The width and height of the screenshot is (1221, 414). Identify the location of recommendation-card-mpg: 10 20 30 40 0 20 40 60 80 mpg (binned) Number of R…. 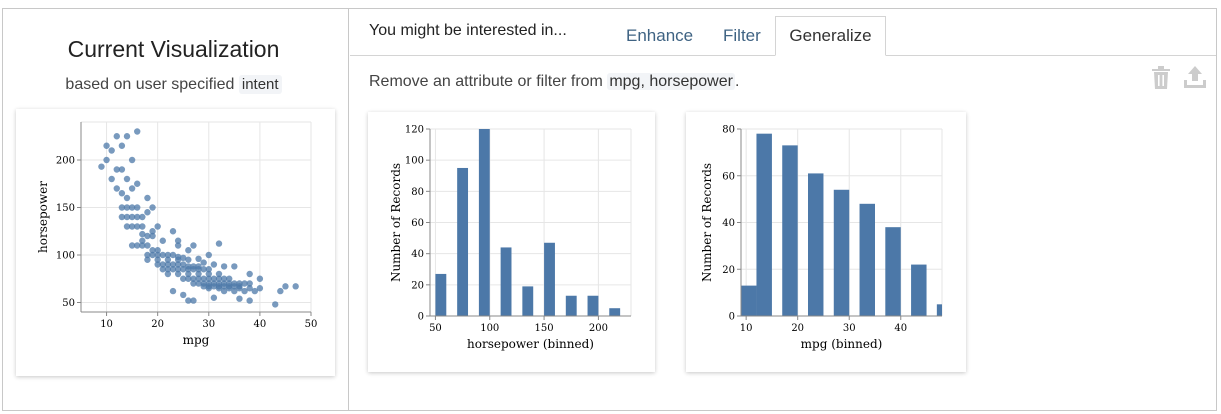
(826, 242).